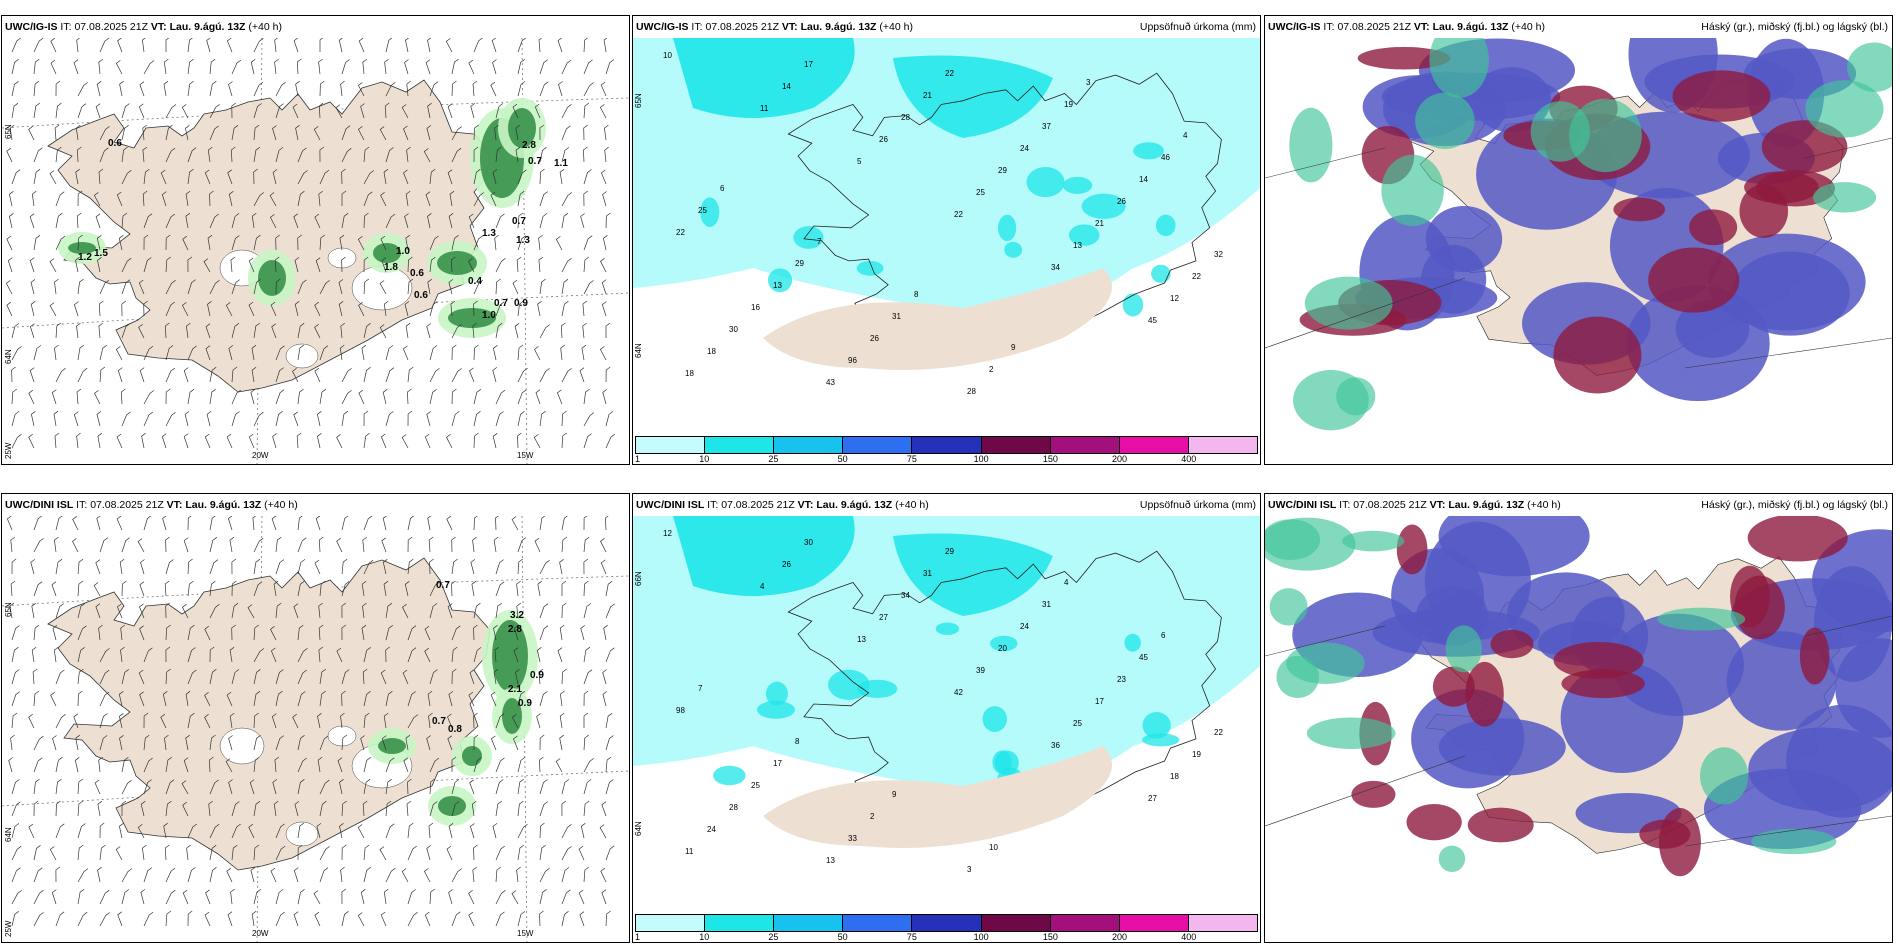  Describe the element at coordinates (842, 937) in the screenshot. I see `colorbar-tick: 50` at that location.